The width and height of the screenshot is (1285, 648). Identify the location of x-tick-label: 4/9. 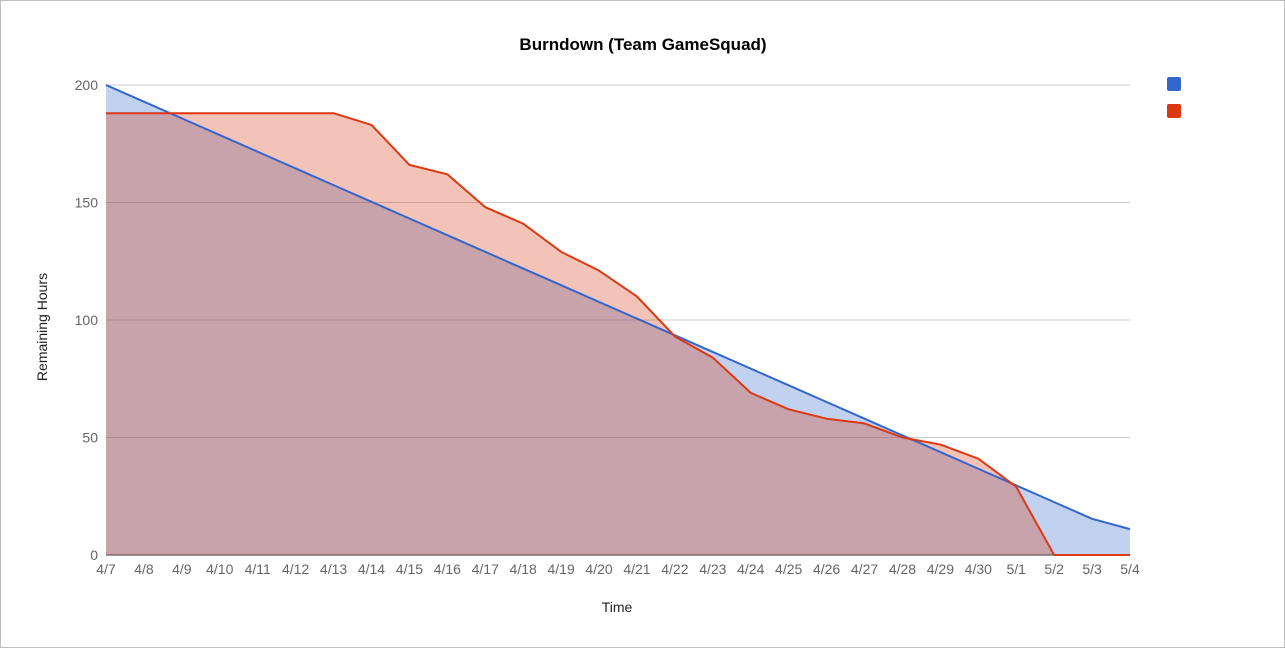
(182, 569).